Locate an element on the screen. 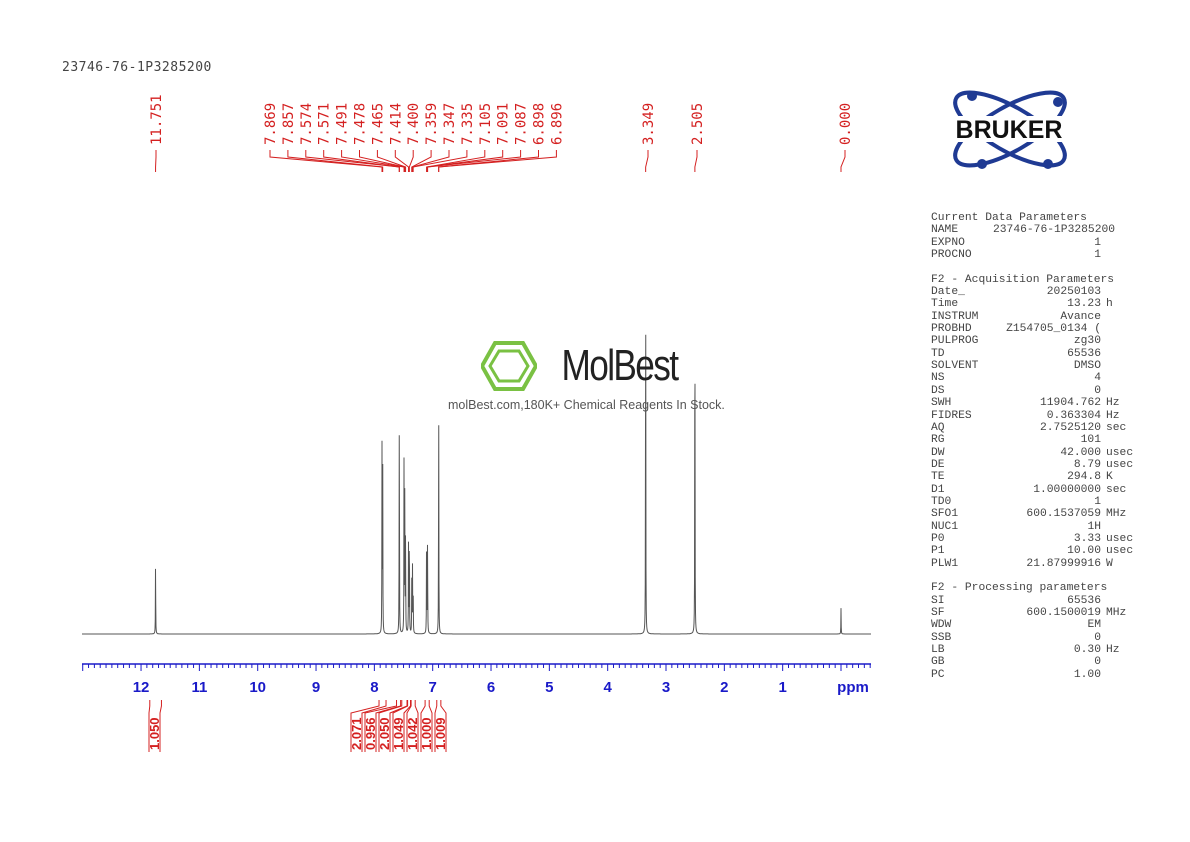 This screenshot has width=1190, height=842. x-tick-label: 9 is located at coordinates (316, 687).